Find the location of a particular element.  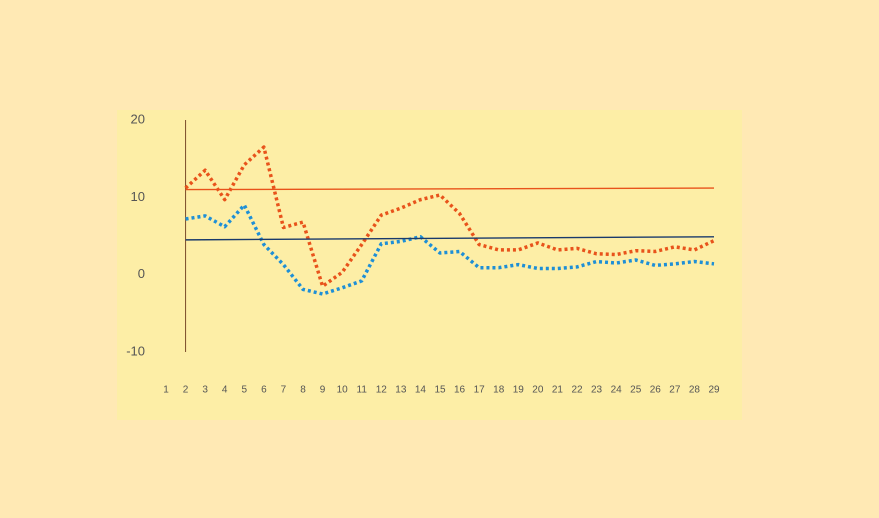

x-tick-label: 10 is located at coordinates (343, 390).